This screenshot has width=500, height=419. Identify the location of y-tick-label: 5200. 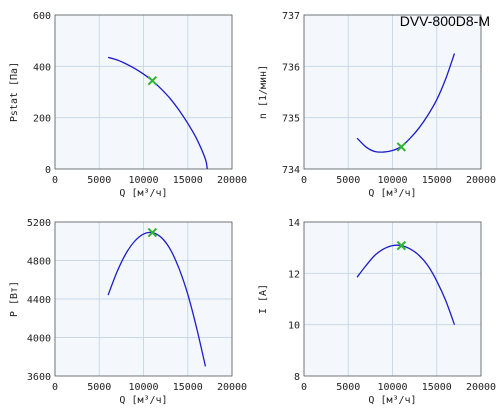
(39, 223).